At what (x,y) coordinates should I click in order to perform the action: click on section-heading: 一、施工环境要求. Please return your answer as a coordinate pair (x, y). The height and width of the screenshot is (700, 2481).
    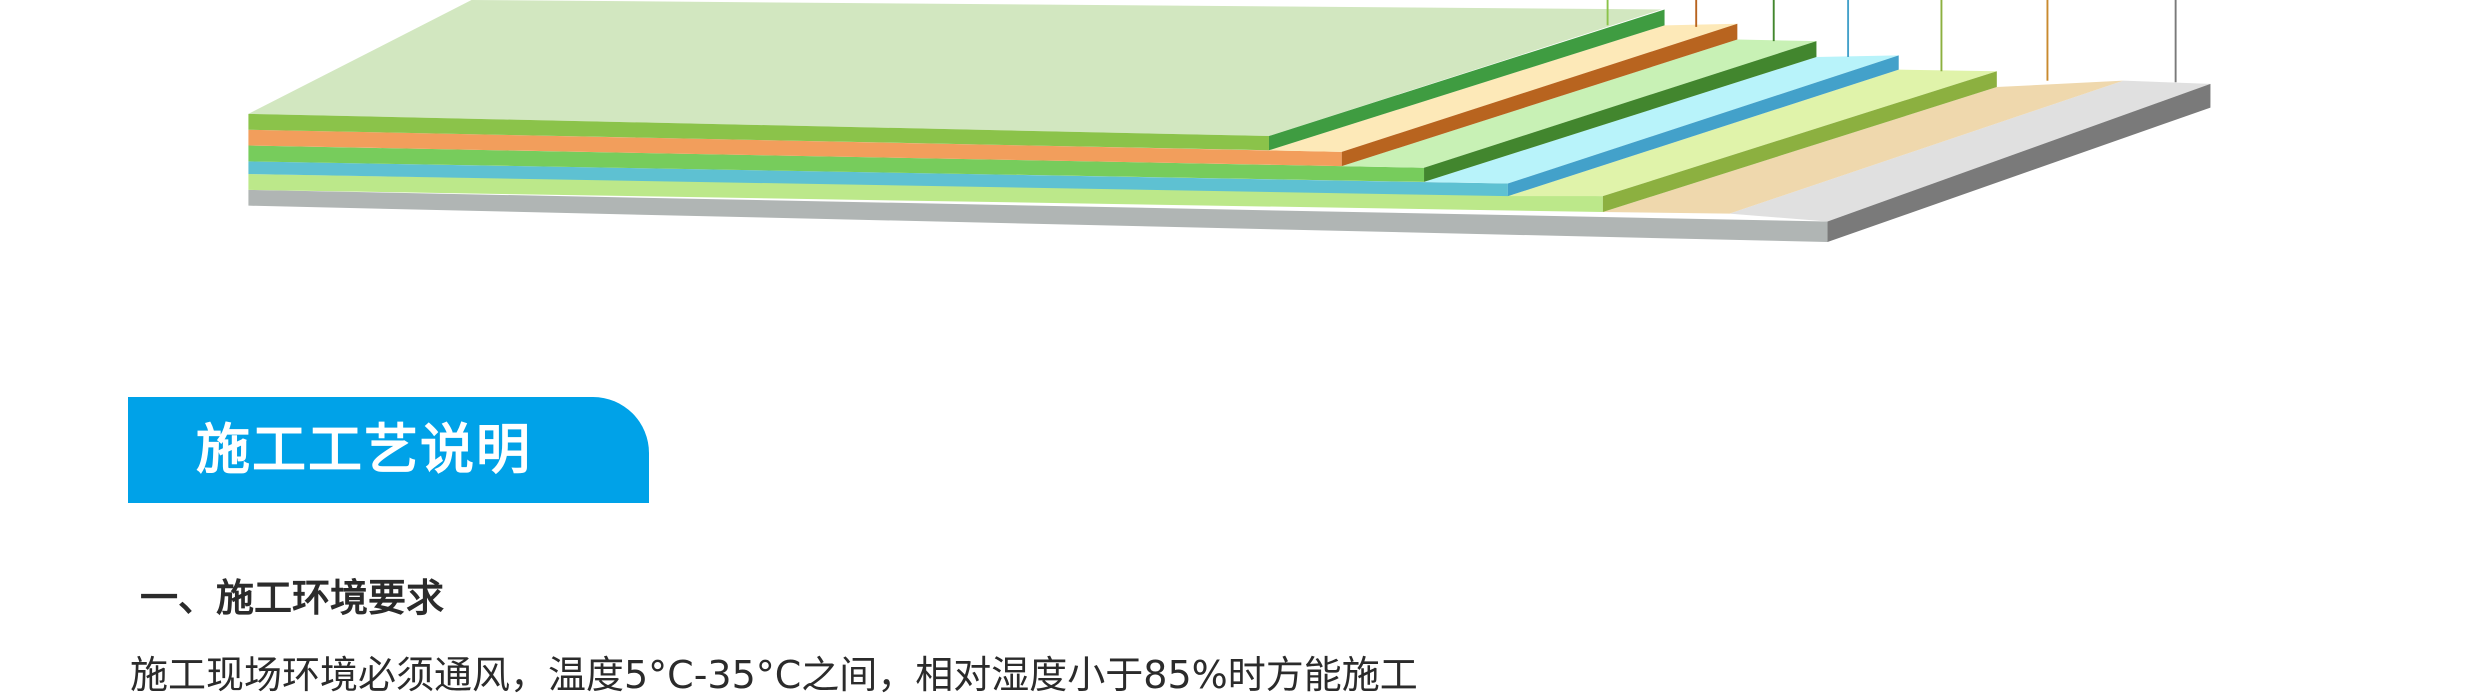
    Looking at the image, I should click on (292, 598).